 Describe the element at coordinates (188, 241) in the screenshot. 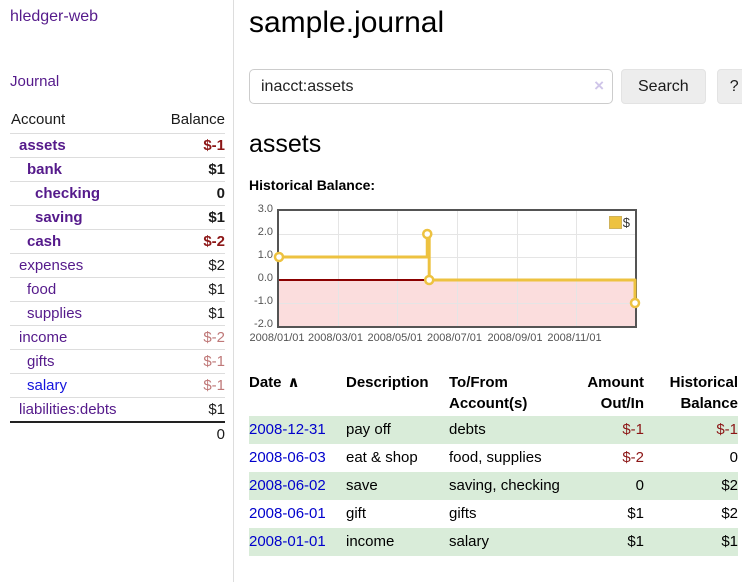

I see `account-balance: $-2` at that location.